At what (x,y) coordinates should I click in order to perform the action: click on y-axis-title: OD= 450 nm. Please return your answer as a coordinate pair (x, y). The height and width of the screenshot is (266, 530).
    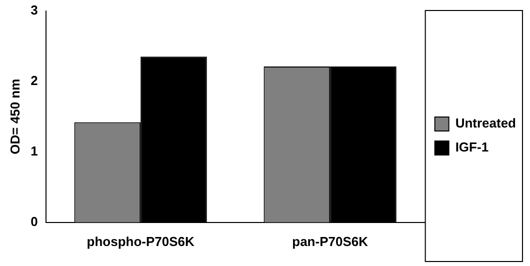
    Looking at the image, I should click on (14, 116).